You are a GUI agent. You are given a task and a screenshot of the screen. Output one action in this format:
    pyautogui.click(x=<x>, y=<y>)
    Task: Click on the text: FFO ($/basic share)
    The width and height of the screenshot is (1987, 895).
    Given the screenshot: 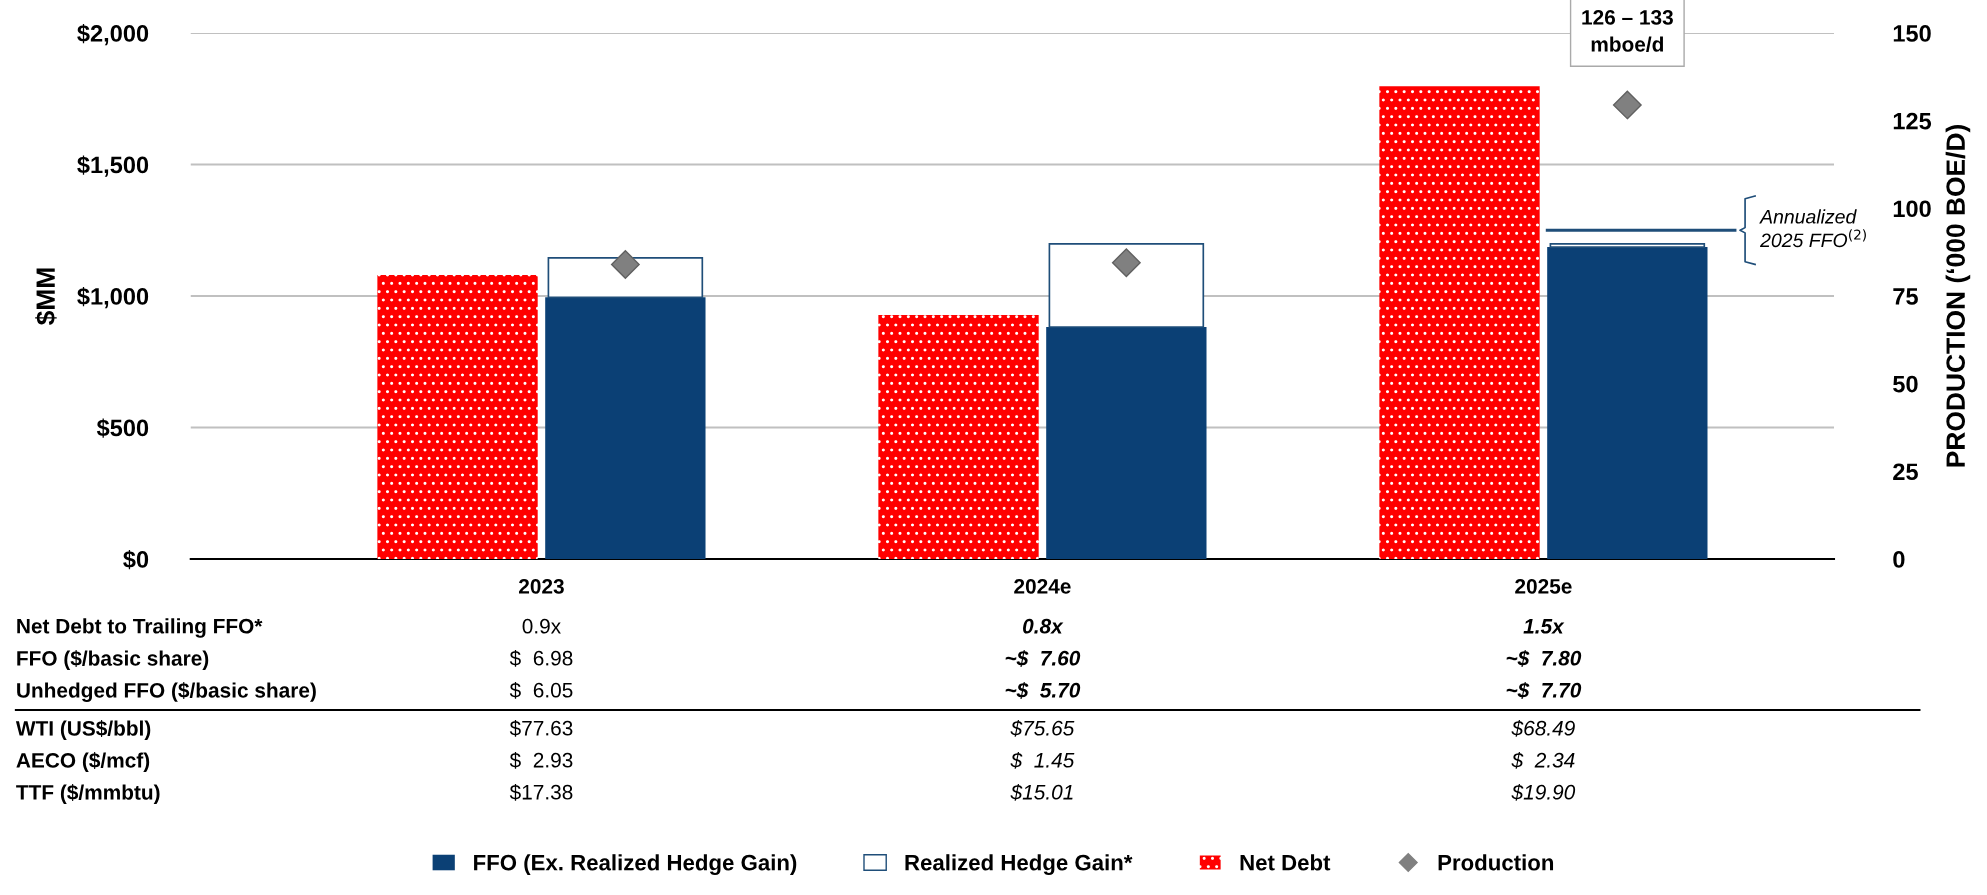 What is the action you would take?
    pyautogui.click(x=113, y=660)
    